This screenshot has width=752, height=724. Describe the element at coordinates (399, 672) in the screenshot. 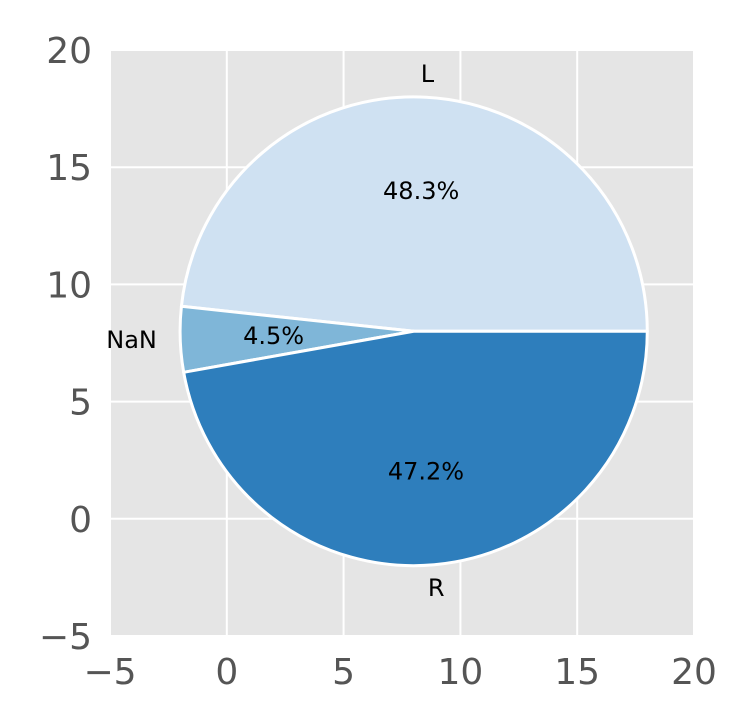

I see `x-axis-ticks: −5 0 5 10 15 20` at that location.